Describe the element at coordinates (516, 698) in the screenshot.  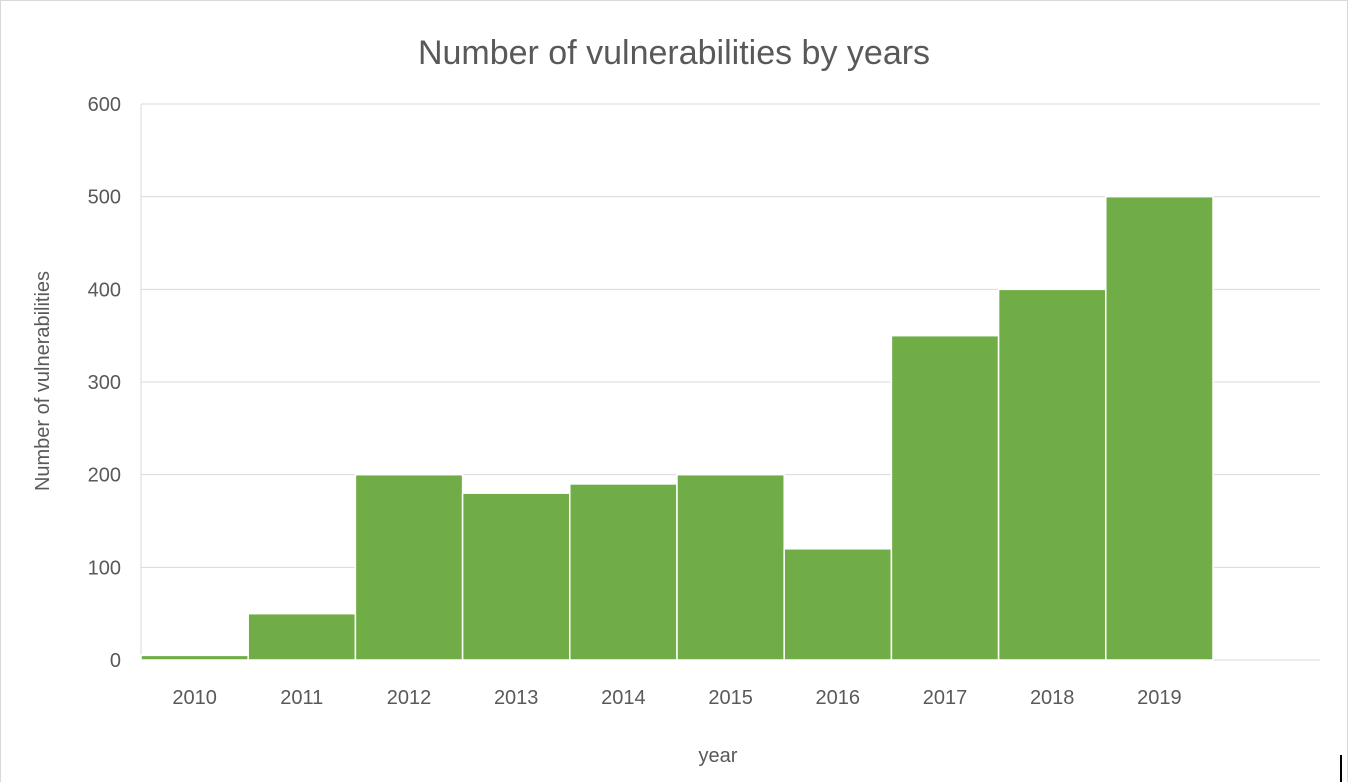
I see `x-tick-label: 2013` at that location.